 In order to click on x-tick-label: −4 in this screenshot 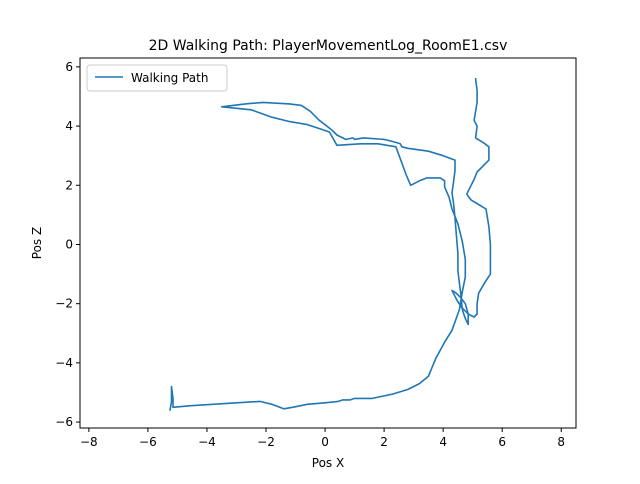, I will do `click(207, 442)`.